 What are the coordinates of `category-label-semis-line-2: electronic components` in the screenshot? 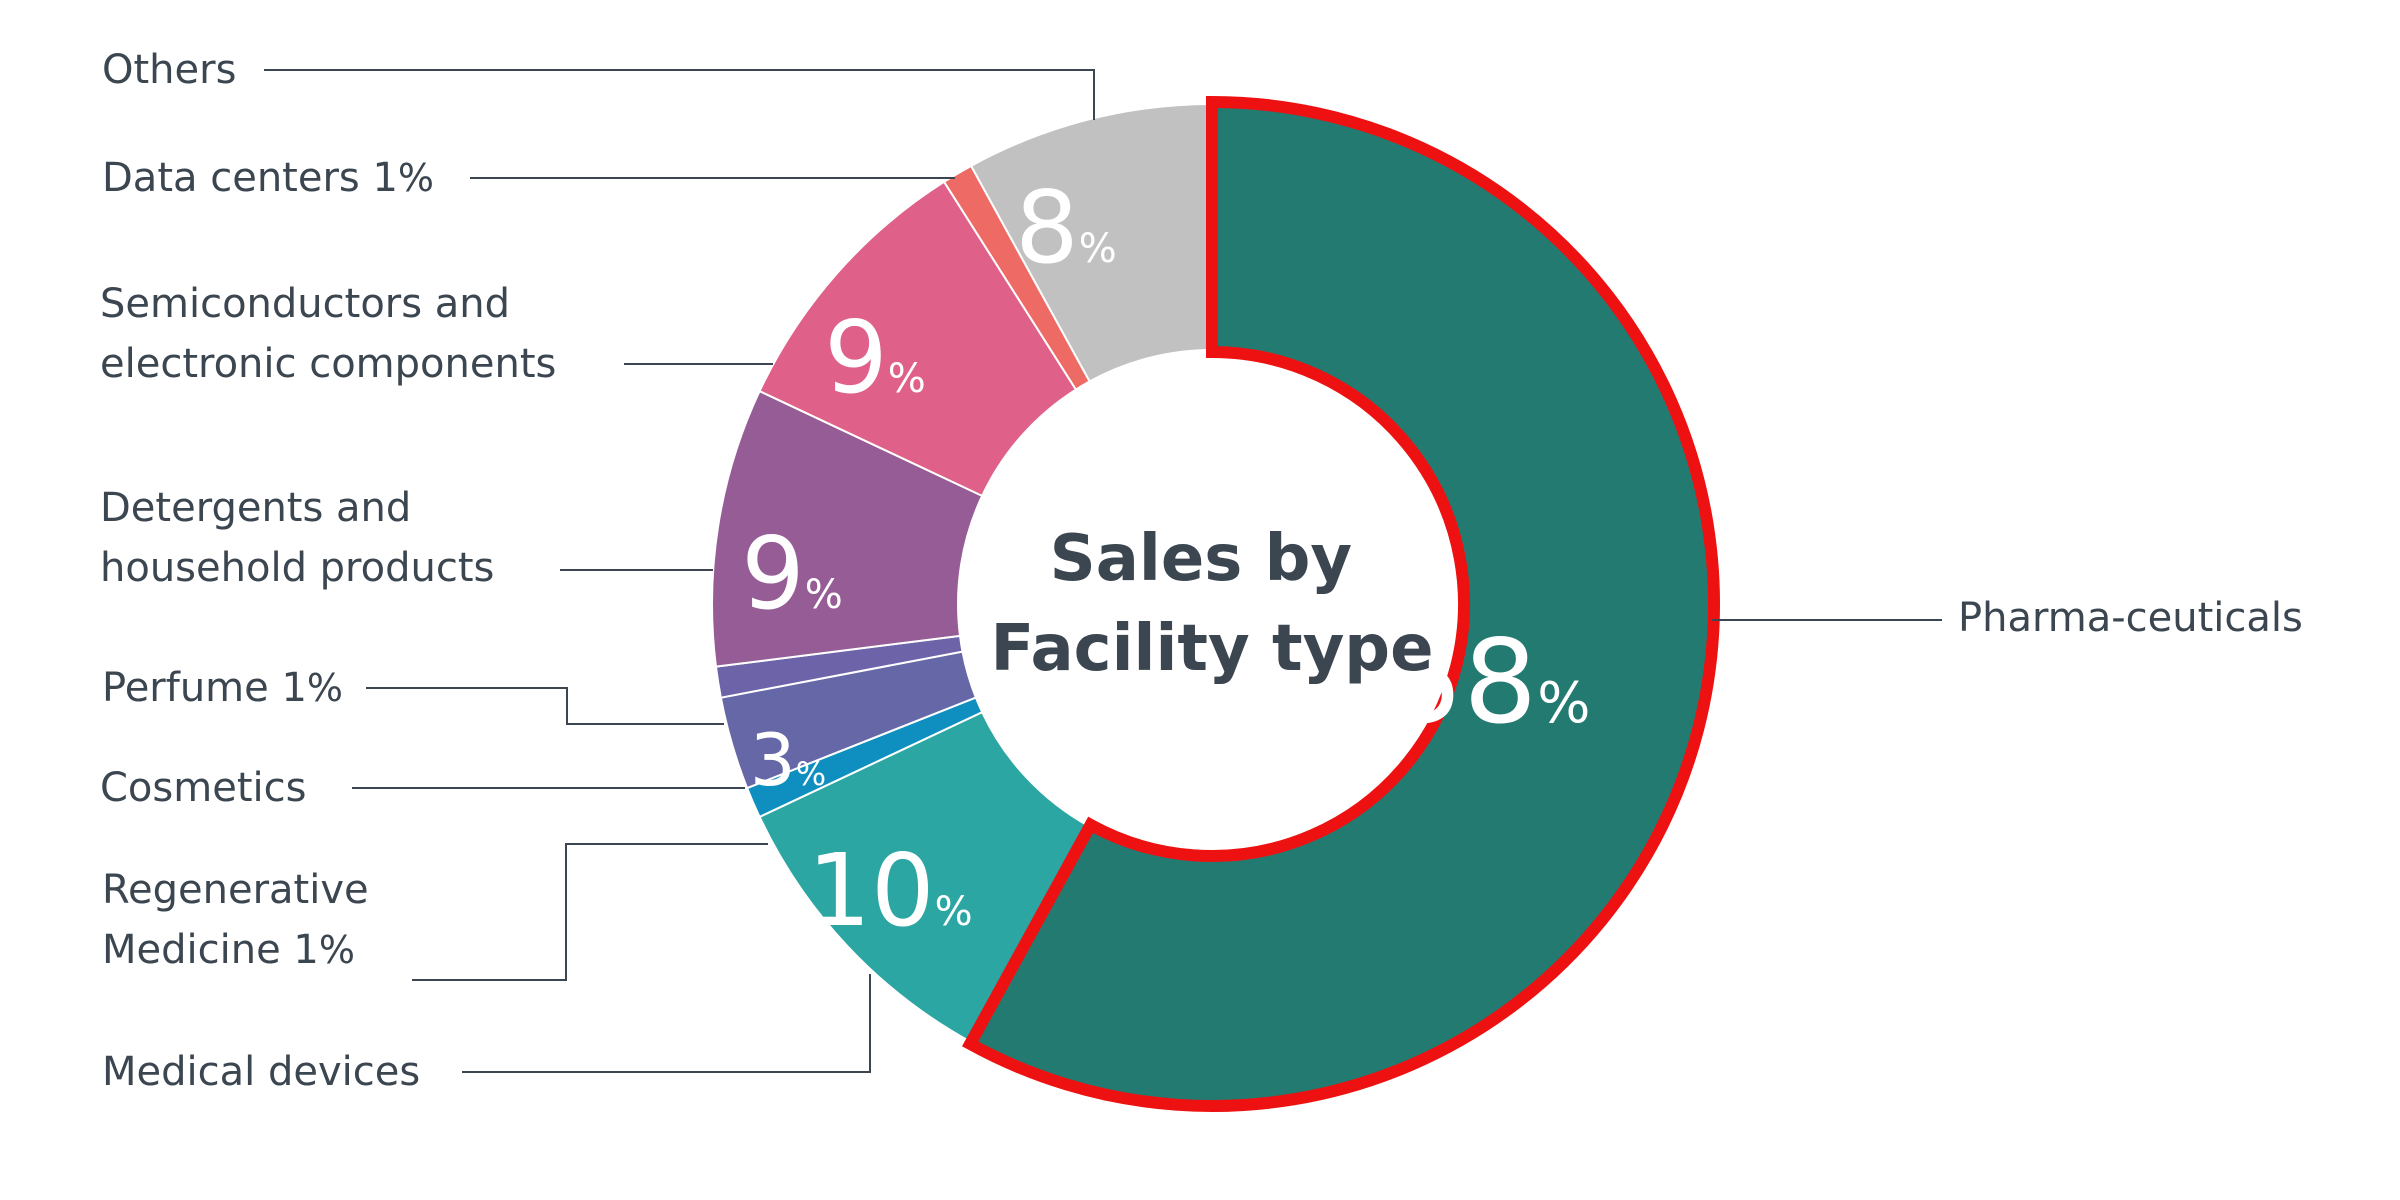 It's located at (328, 364).